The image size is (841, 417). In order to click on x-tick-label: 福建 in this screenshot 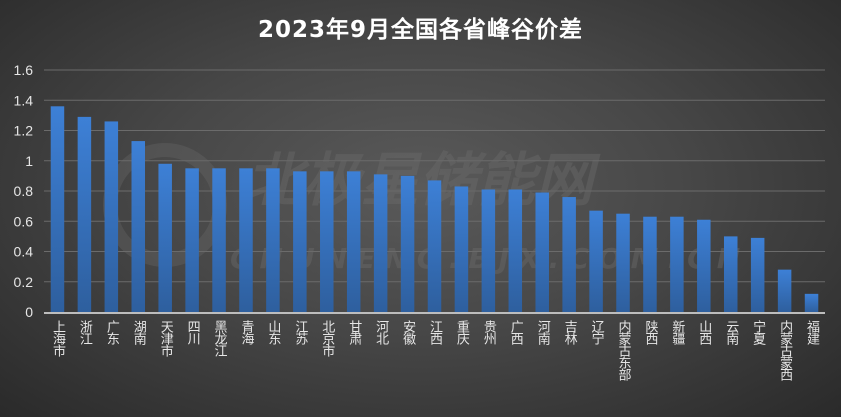, I will do `click(812, 333)`.